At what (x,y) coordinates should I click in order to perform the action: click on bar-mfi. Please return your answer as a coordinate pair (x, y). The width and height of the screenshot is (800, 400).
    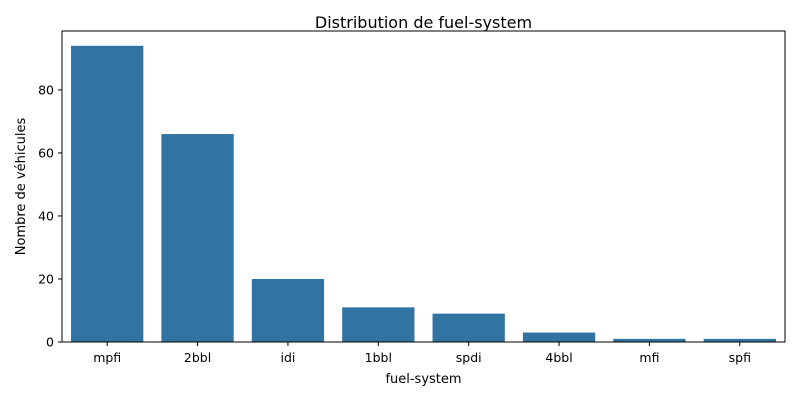
    Looking at the image, I should click on (649, 340).